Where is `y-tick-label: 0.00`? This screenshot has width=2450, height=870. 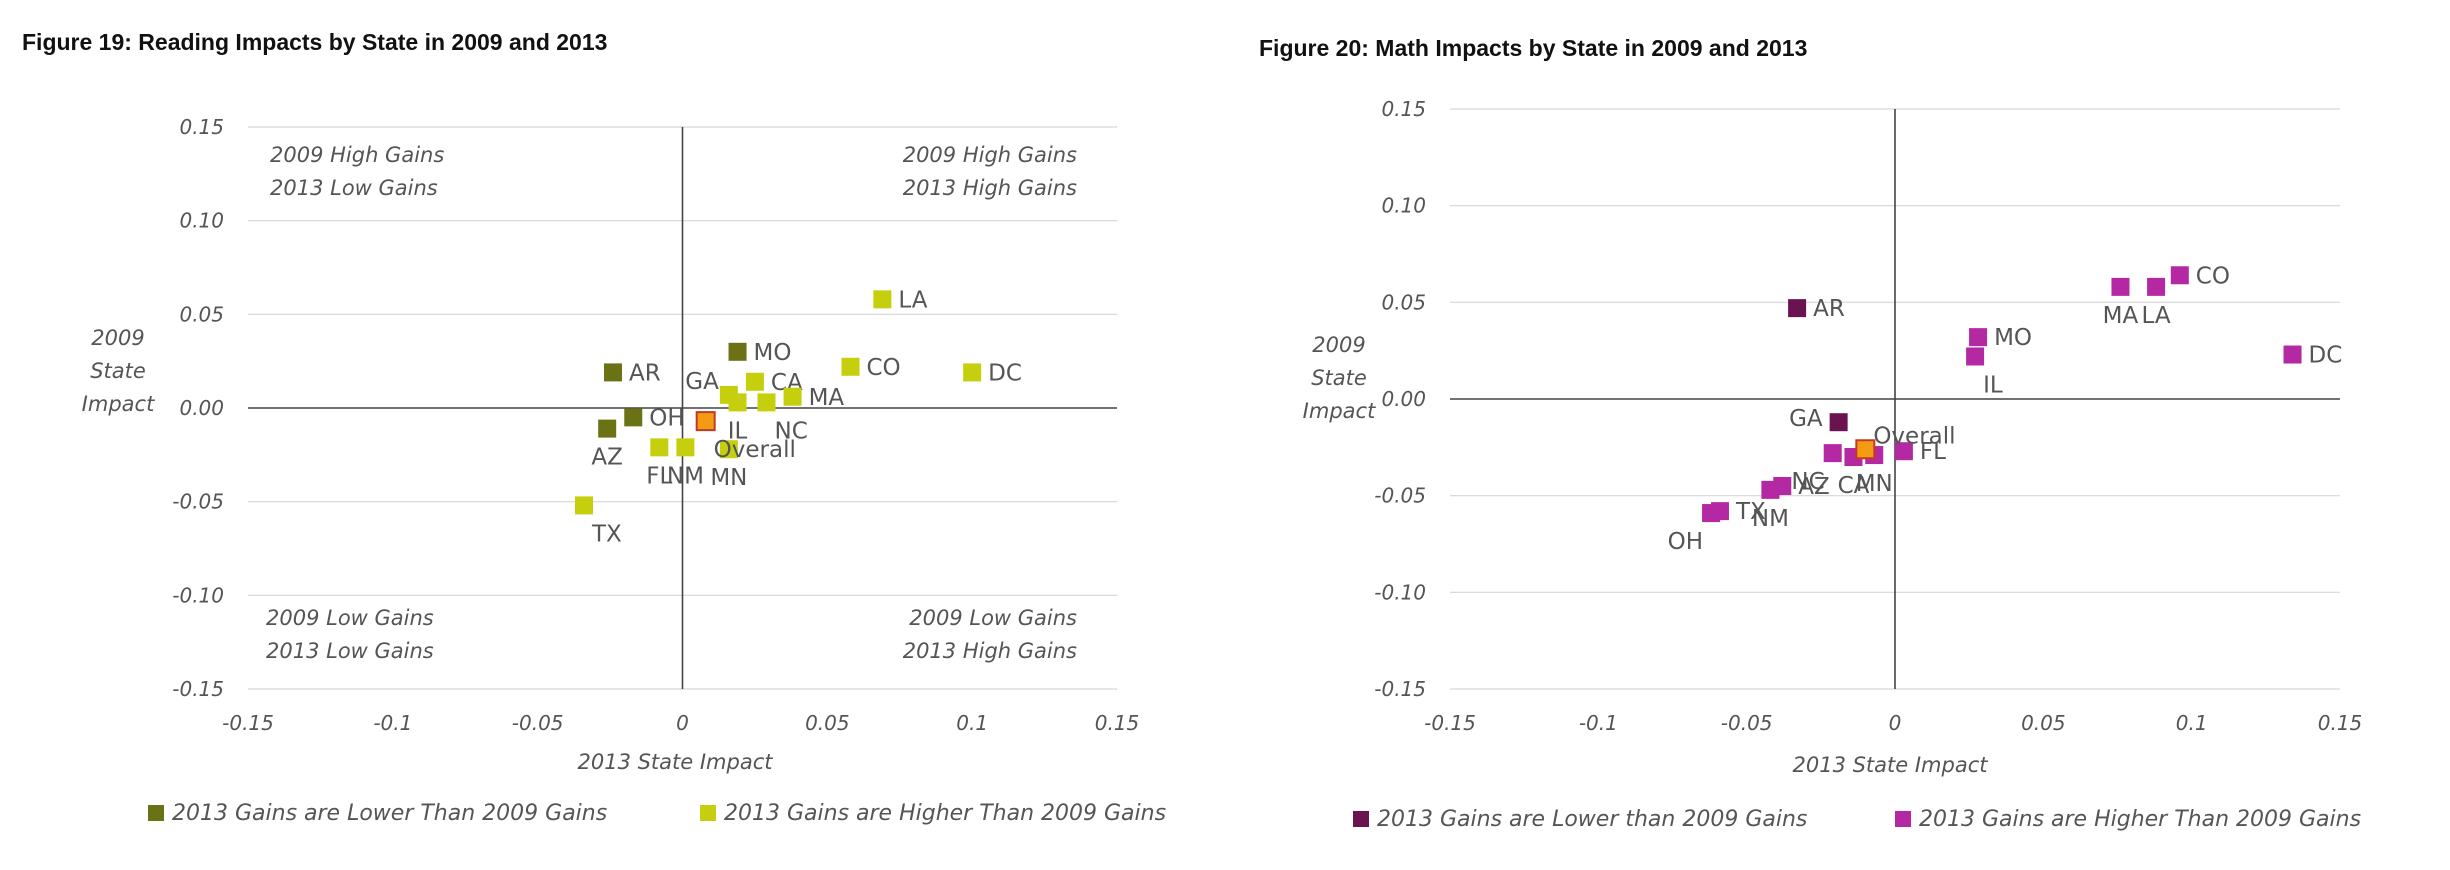 y-tick-label: 0.00 is located at coordinates (201, 408).